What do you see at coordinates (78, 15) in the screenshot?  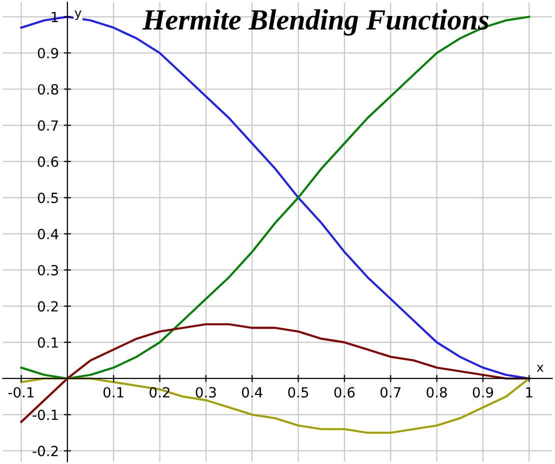 I see `y-axis-title: y` at bounding box center [78, 15].